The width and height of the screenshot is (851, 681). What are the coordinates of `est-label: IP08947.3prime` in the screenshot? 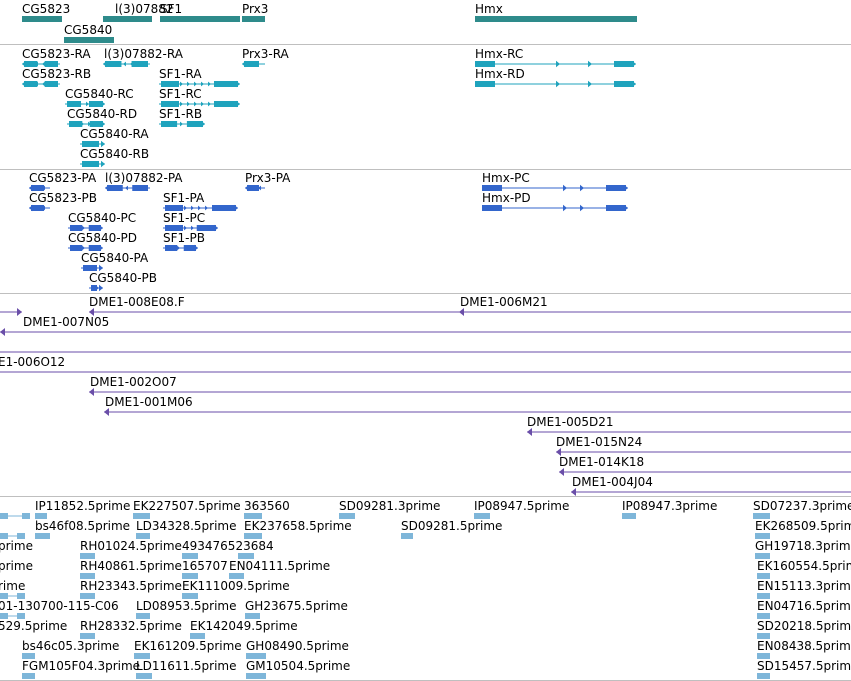 It's located at (670, 506).